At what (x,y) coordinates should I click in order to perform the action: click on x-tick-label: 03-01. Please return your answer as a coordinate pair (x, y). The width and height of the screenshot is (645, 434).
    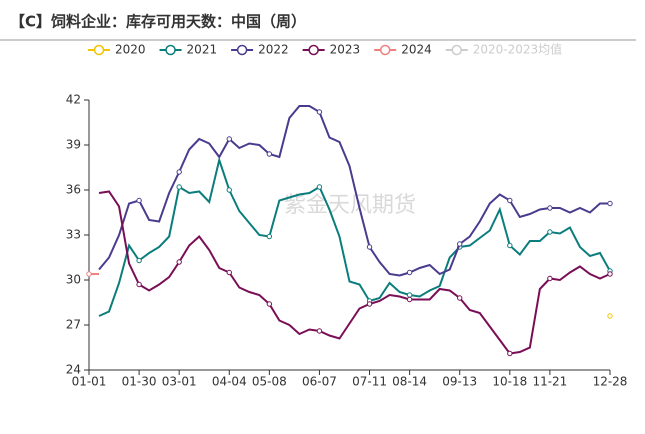
    Looking at the image, I should click on (179, 382).